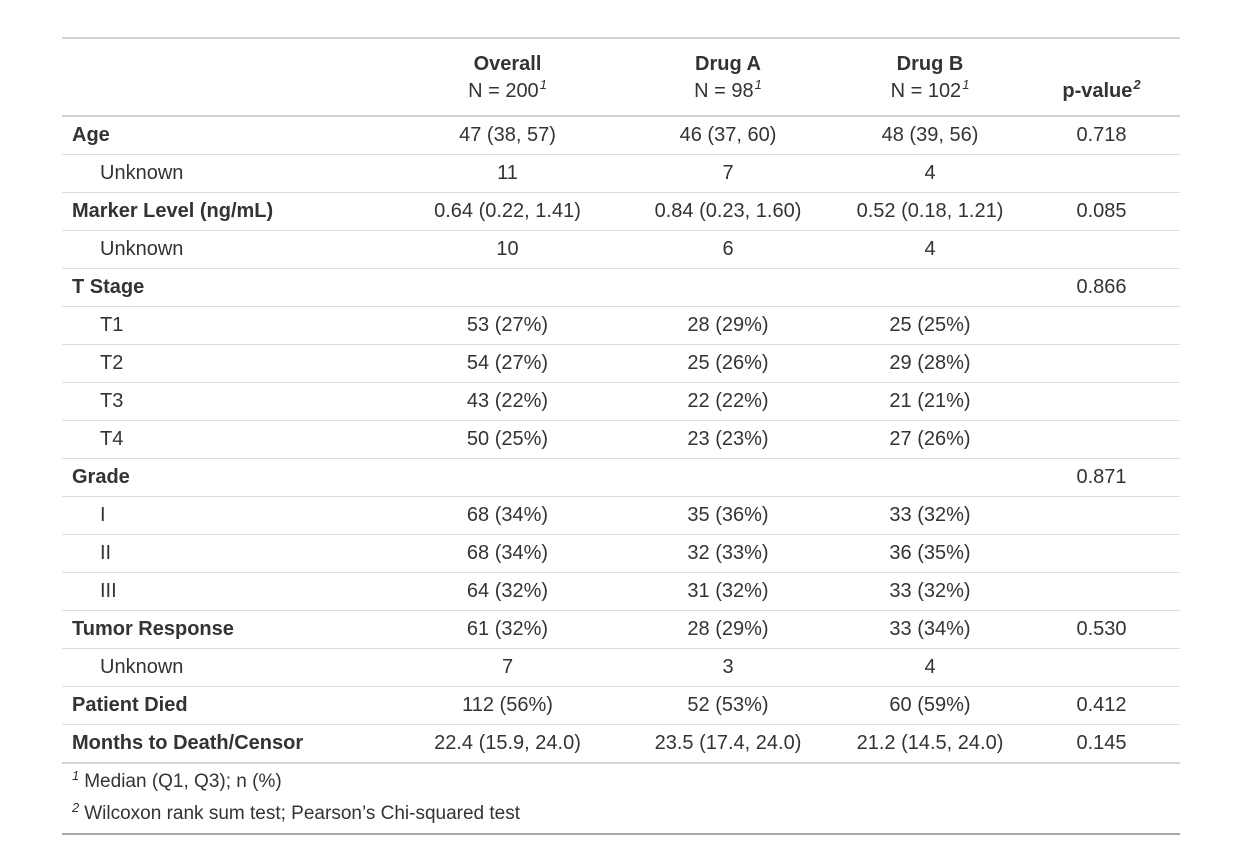 This screenshot has width=1242, height=864. Describe the element at coordinates (728, 325) in the screenshot. I see `cell-drug-a: 28 (29%)` at that location.